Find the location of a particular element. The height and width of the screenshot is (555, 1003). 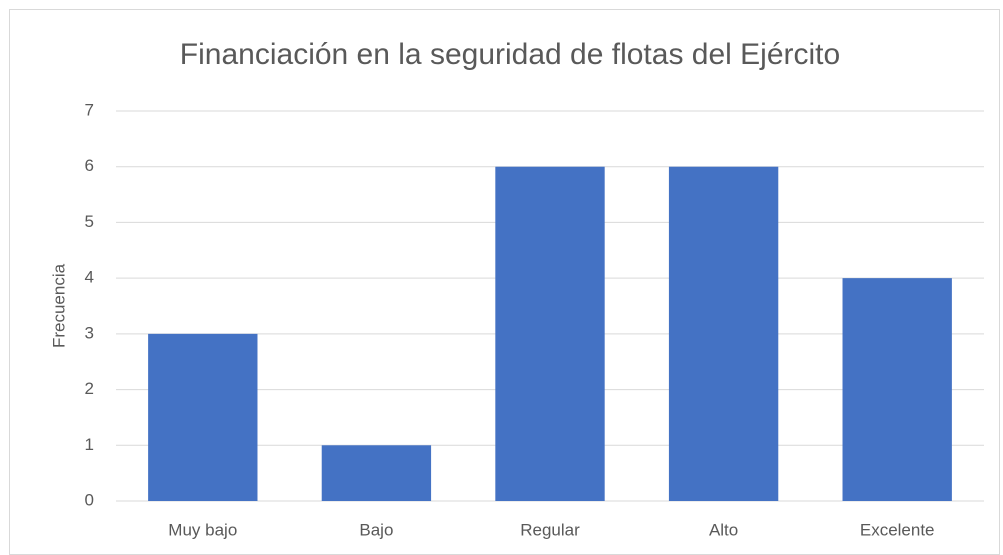

x-tick-label: Bajo is located at coordinates (376, 529).